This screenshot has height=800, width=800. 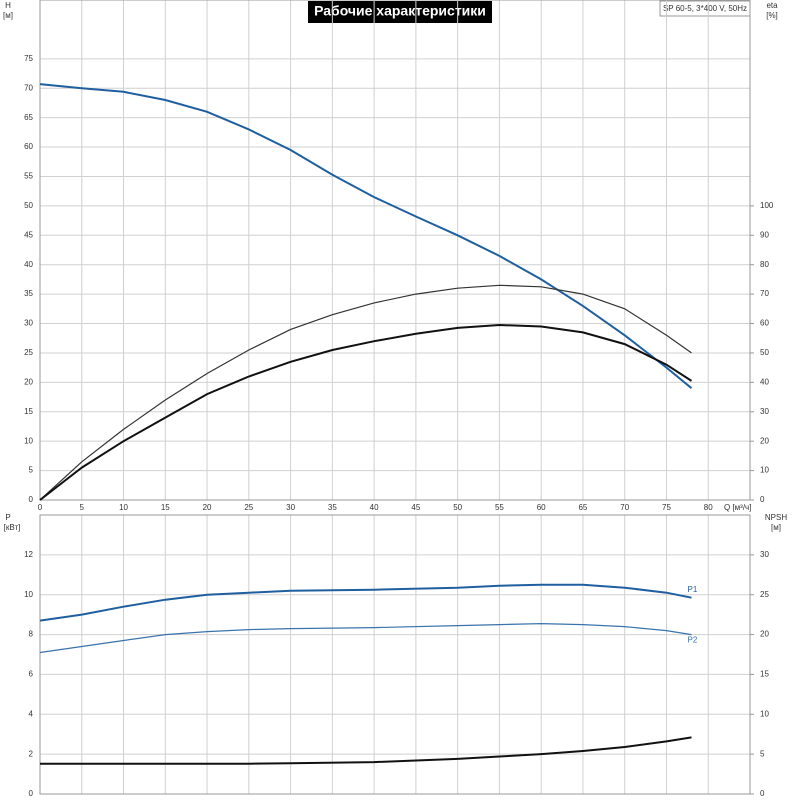 What do you see at coordinates (7, 517) in the screenshot?
I see `y-axis-label: P` at bounding box center [7, 517].